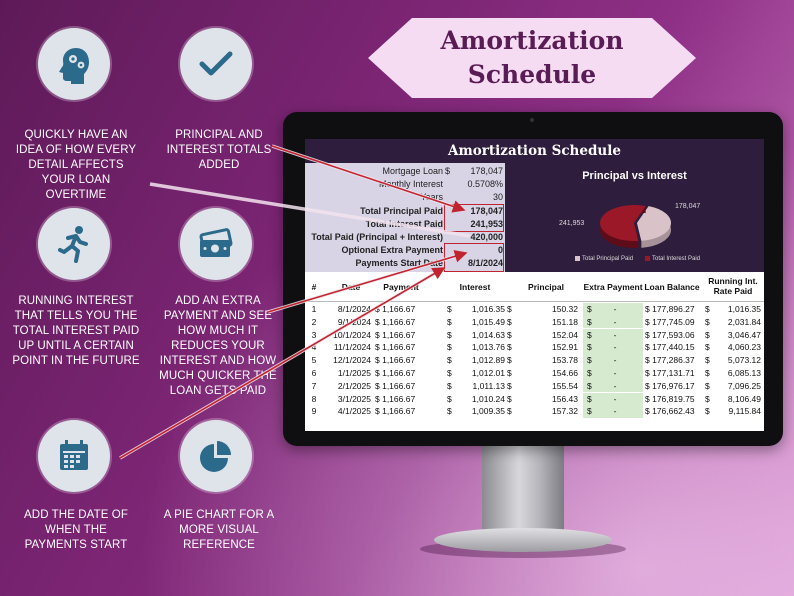 The height and width of the screenshot is (596, 794). I want to click on table-cell: 11/1/2024, so click(352, 347).